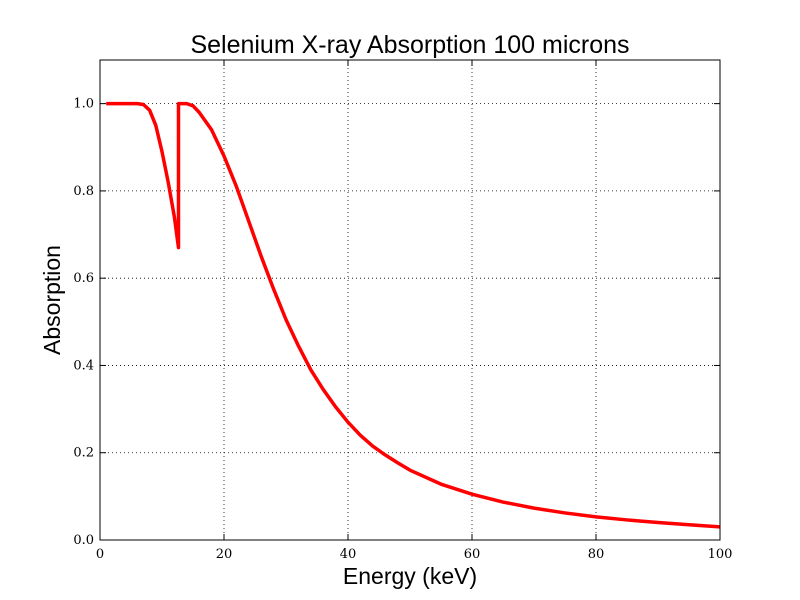 The image size is (800, 600). I want to click on y-tick-label: 0.8, so click(83, 191).